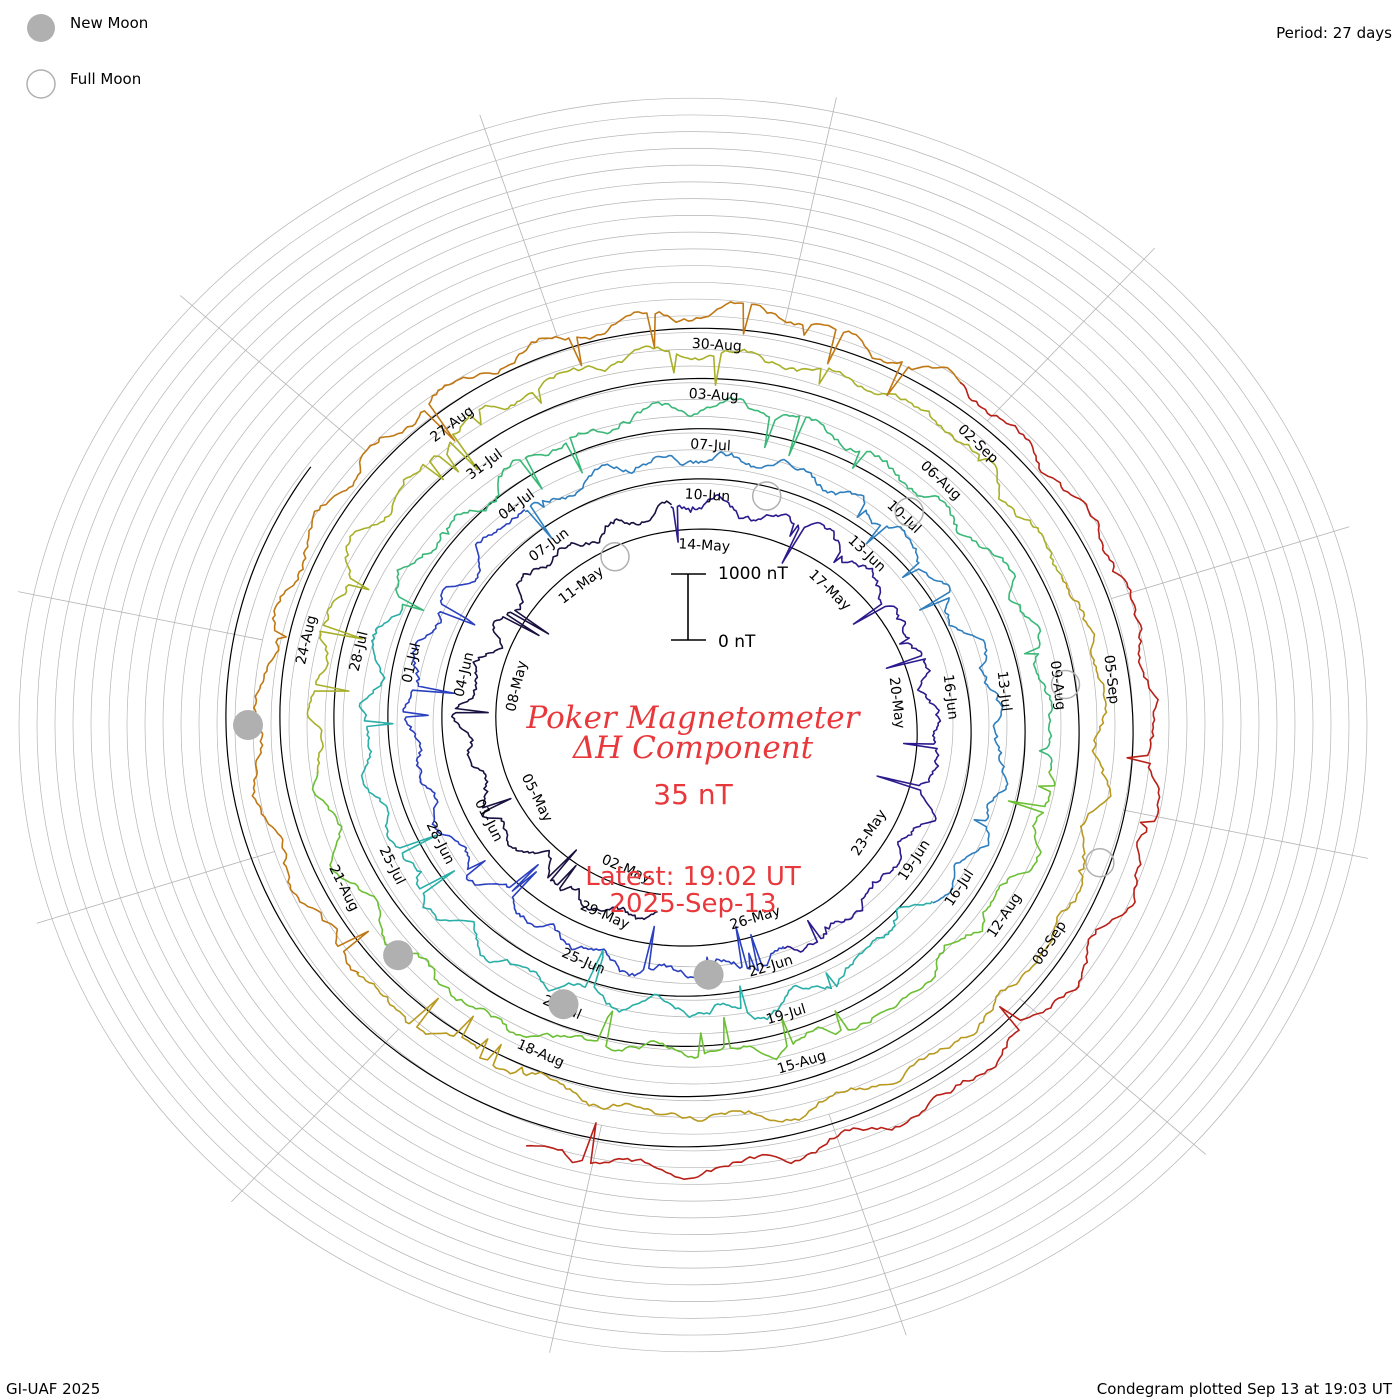  Describe the element at coordinates (713, 395) in the screenshot. I see `date-label: 03-Aug` at that location.